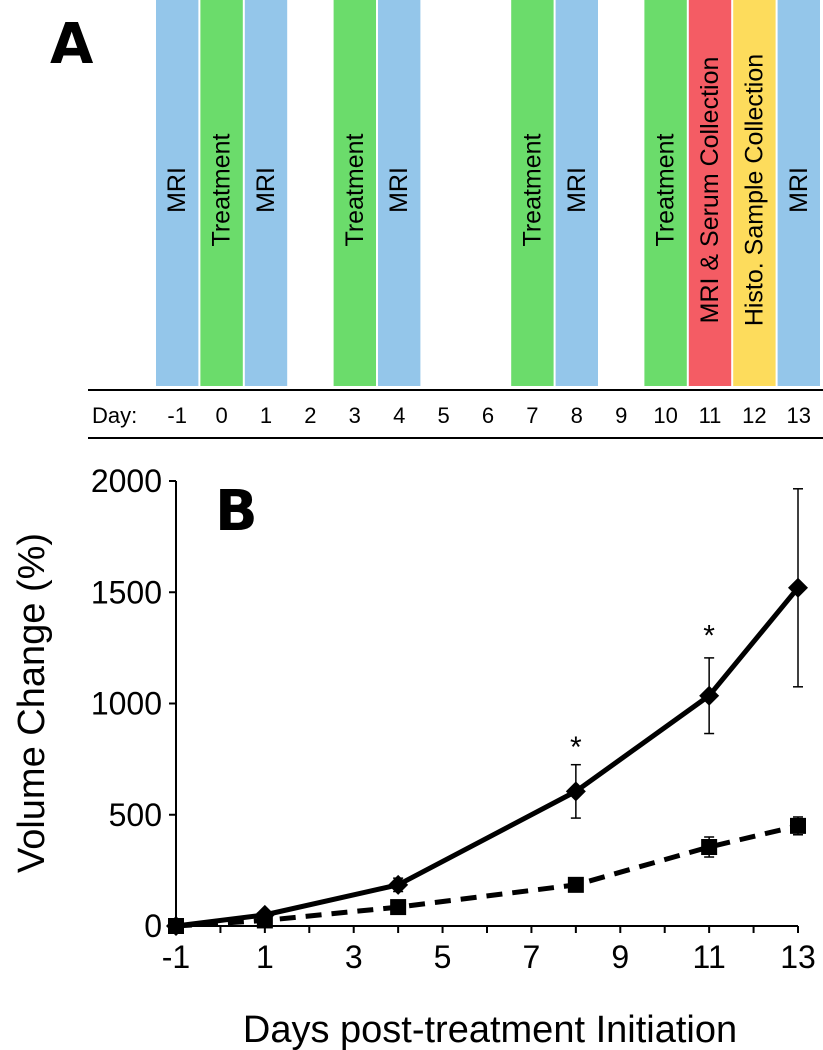 The height and width of the screenshot is (1050, 823). Describe the element at coordinates (310, 415) in the screenshot. I see `day-label: 2` at that location.